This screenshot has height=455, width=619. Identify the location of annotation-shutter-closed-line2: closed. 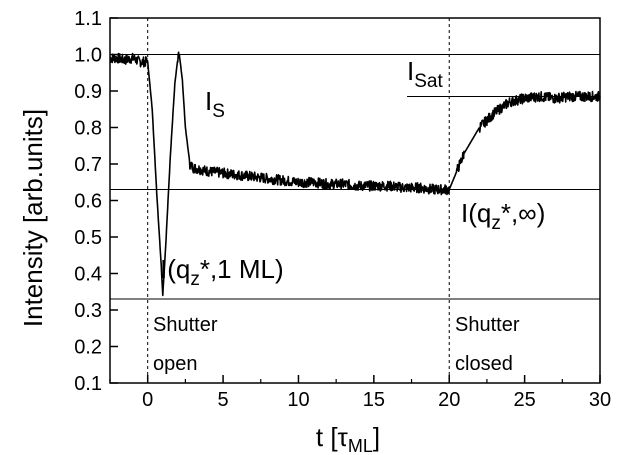
(484, 364).